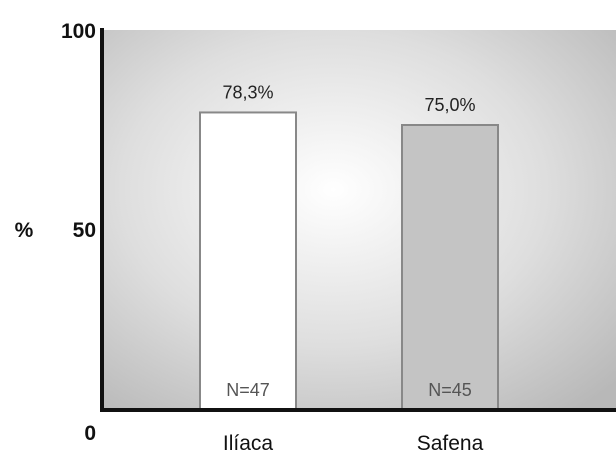 The height and width of the screenshot is (459, 616). Describe the element at coordinates (90, 433) in the screenshot. I see `y-tick-label-zero: 0` at that location.